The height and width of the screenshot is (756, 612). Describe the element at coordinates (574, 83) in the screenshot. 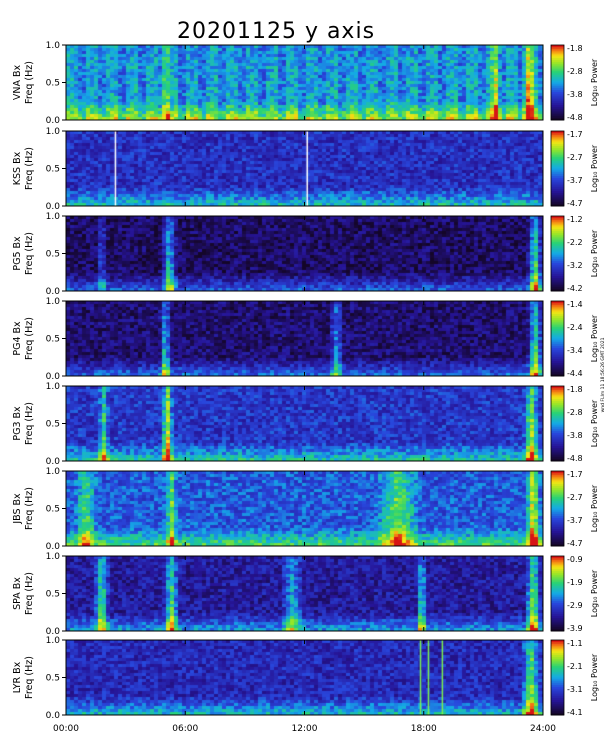

I see `colorbar: -1.8 -2.8 -3.8 -4.8 Log₁₀ Power` at that location.